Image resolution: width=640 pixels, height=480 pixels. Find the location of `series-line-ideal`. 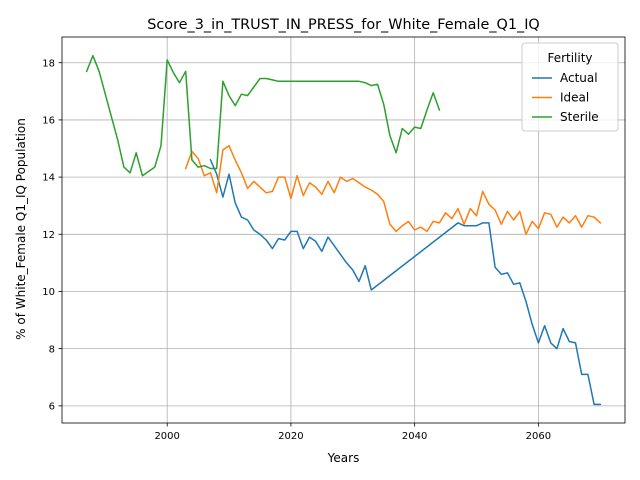

series-line-ideal is located at coordinates (393, 190).